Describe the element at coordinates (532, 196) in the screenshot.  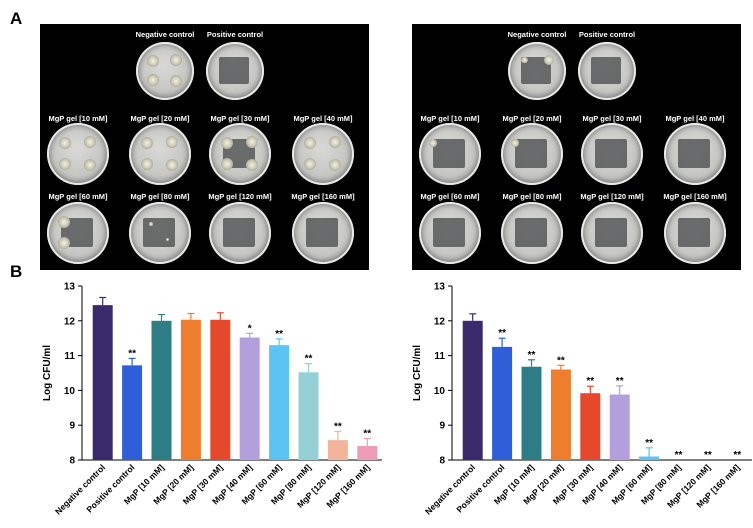
I see `plate-label-right-row3-1: MgP gel [80 mM]` at that location.